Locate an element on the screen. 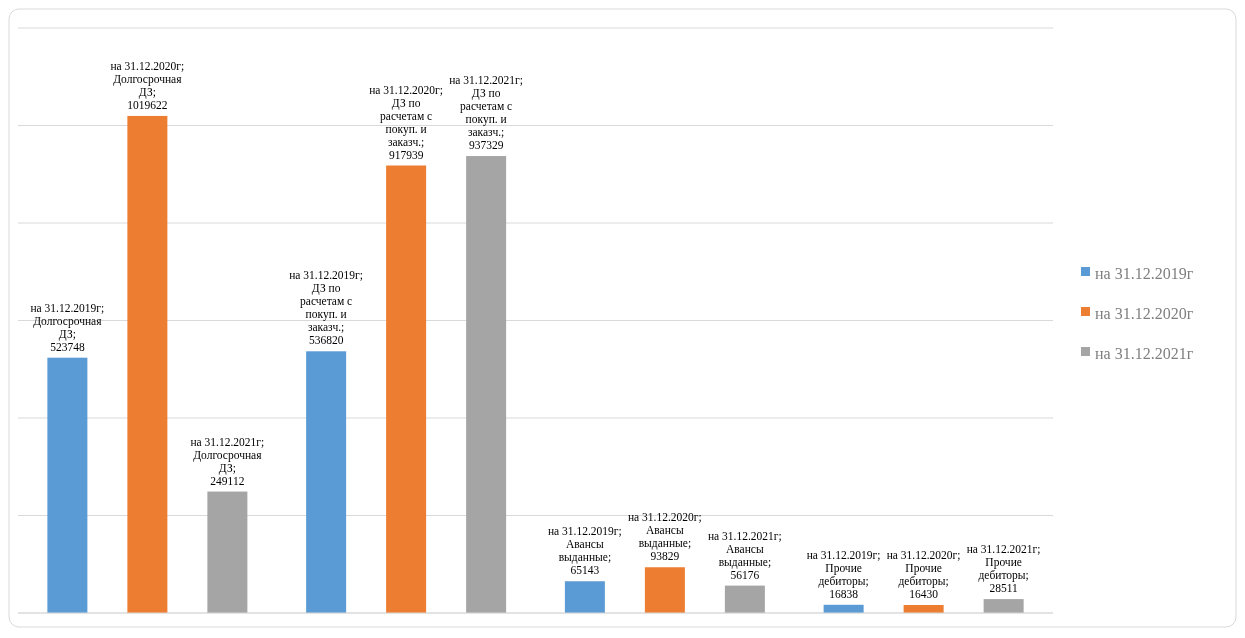  data-label: на 31.12.2021г; Долгосрочная ДЗ; 249112 is located at coordinates (227, 461).